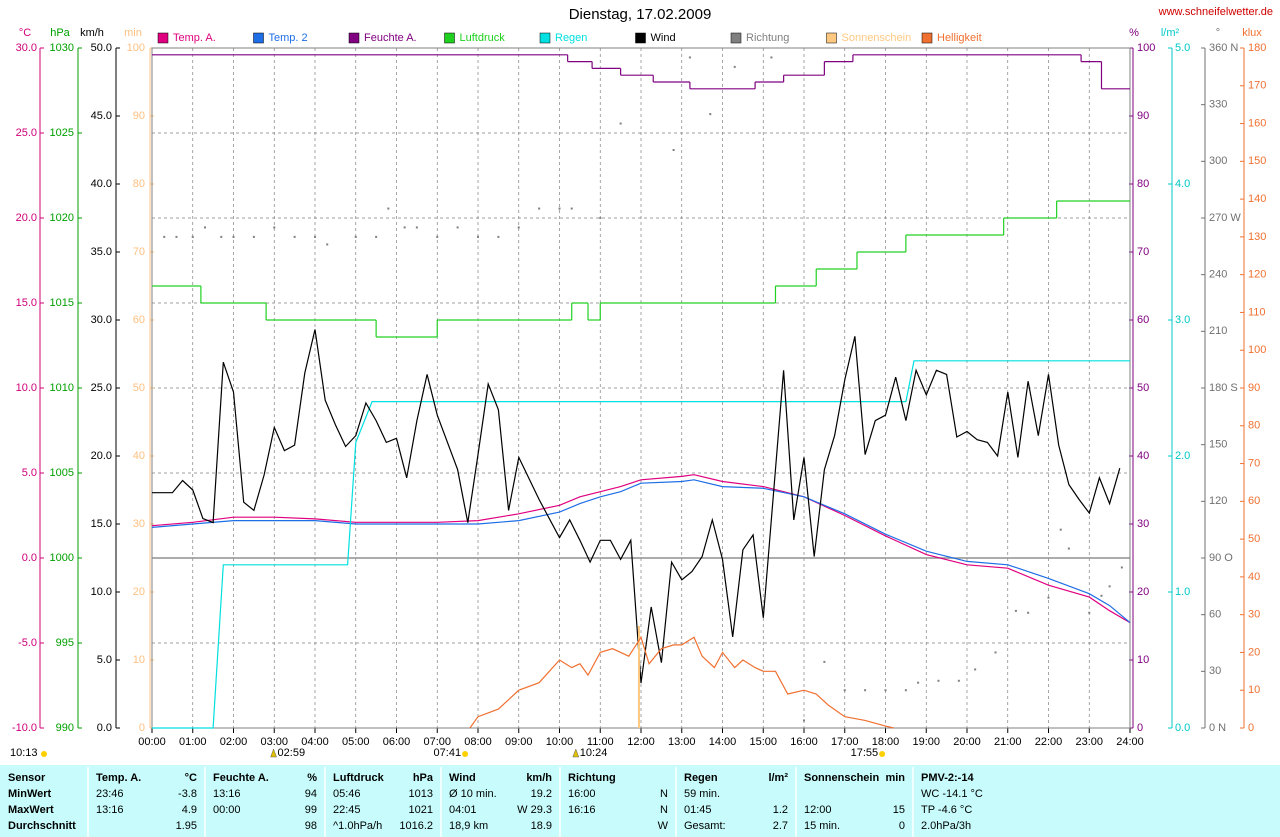  I want to click on legend-label: Sonnenschein, so click(877, 38).